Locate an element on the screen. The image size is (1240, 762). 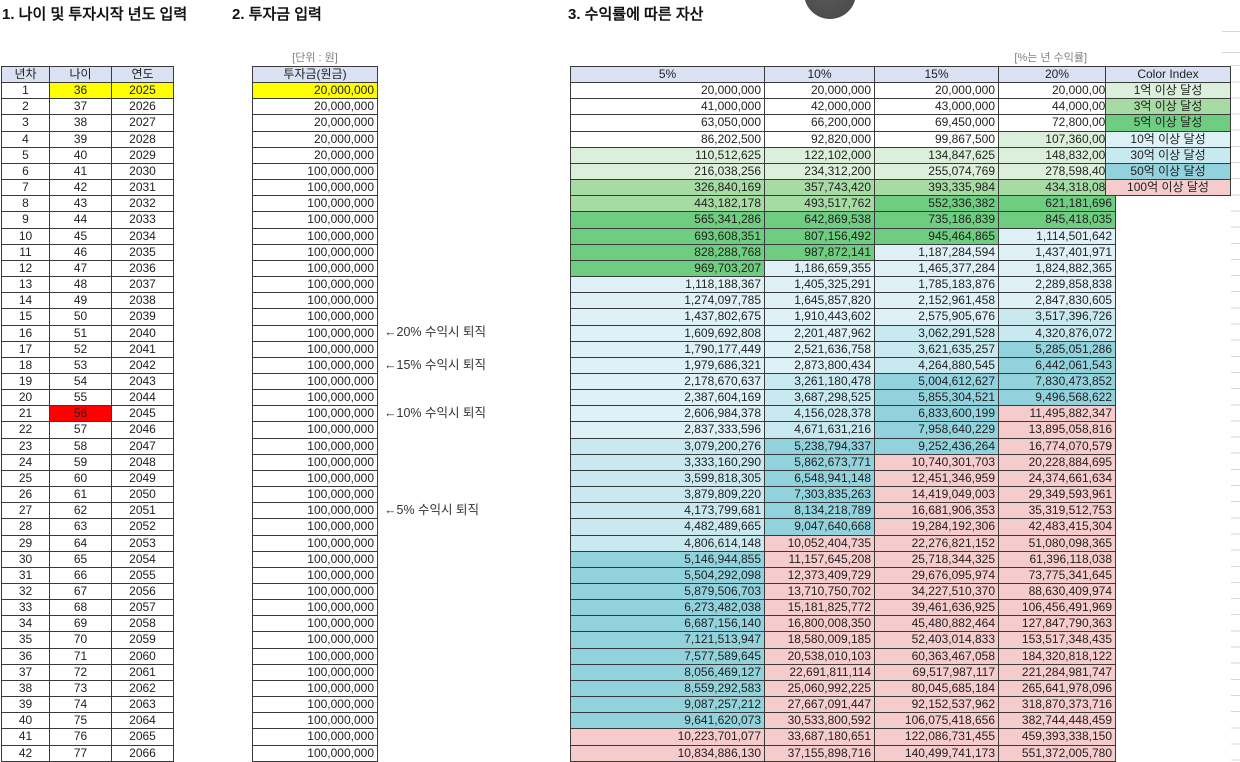
asset-value-cell: 29,349,593,961 is located at coordinates (1057, 495).